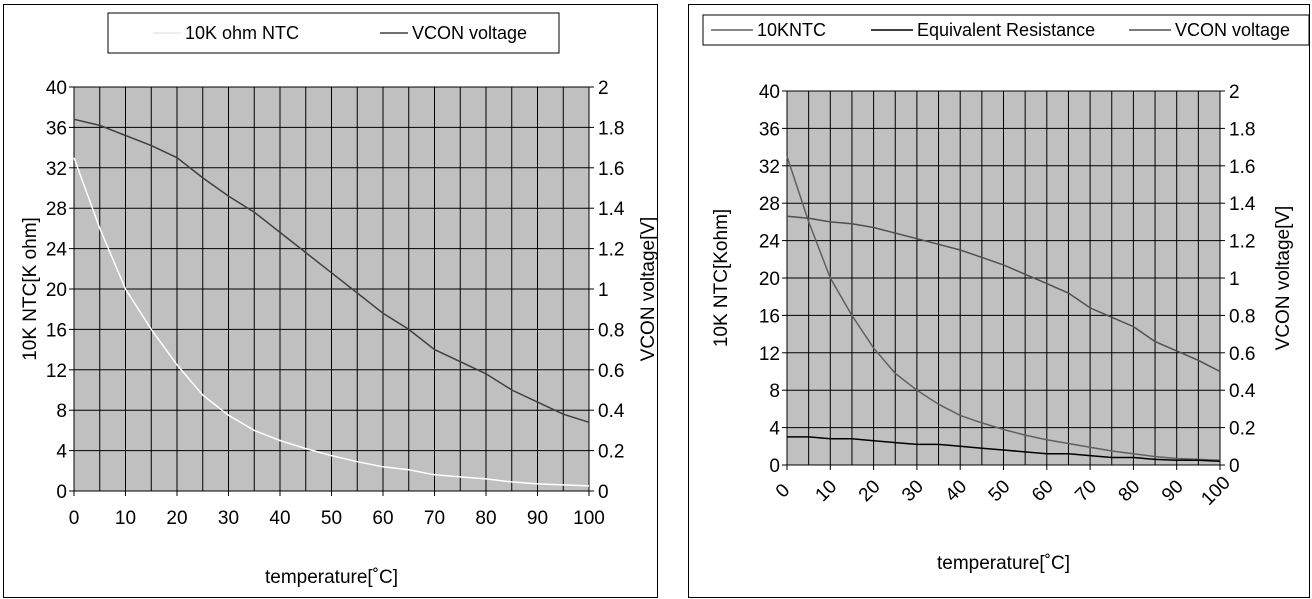  What do you see at coordinates (242, 33) in the screenshot?
I see `legend-label-1: 10K ohm NTC` at bounding box center [242, 33].